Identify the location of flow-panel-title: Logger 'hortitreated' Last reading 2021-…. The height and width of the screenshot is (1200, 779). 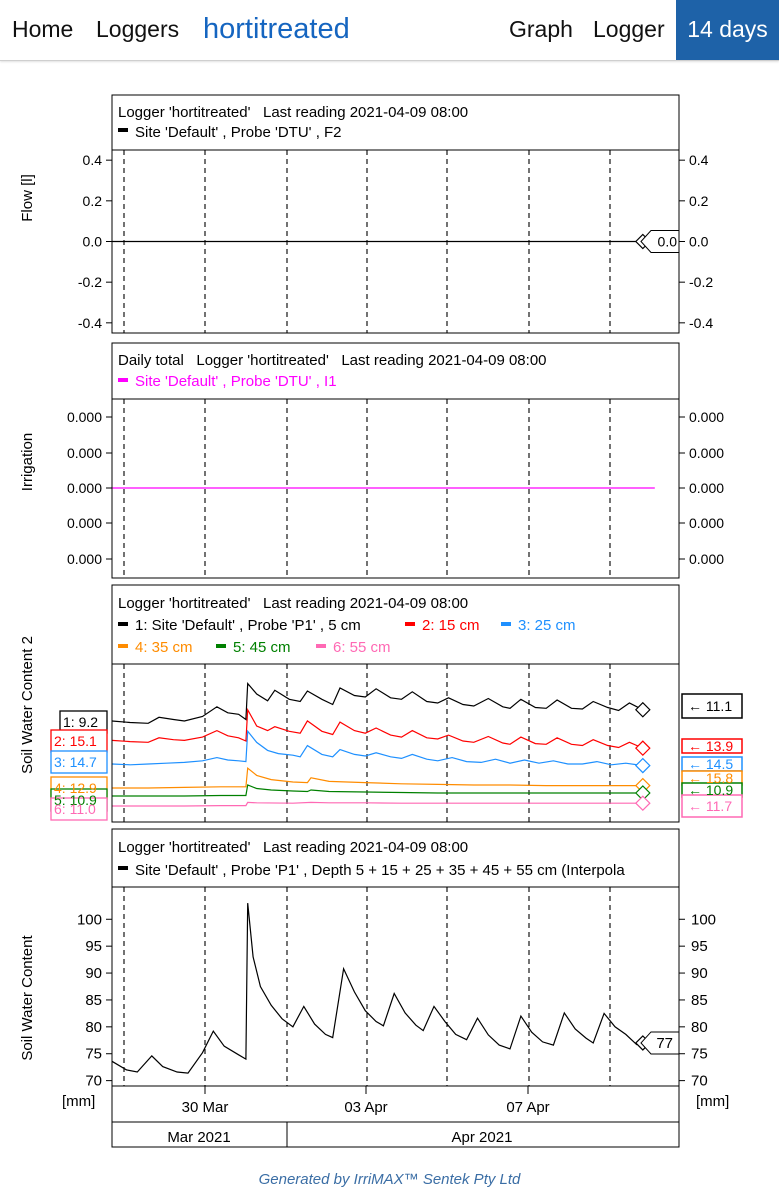
(293, 112).